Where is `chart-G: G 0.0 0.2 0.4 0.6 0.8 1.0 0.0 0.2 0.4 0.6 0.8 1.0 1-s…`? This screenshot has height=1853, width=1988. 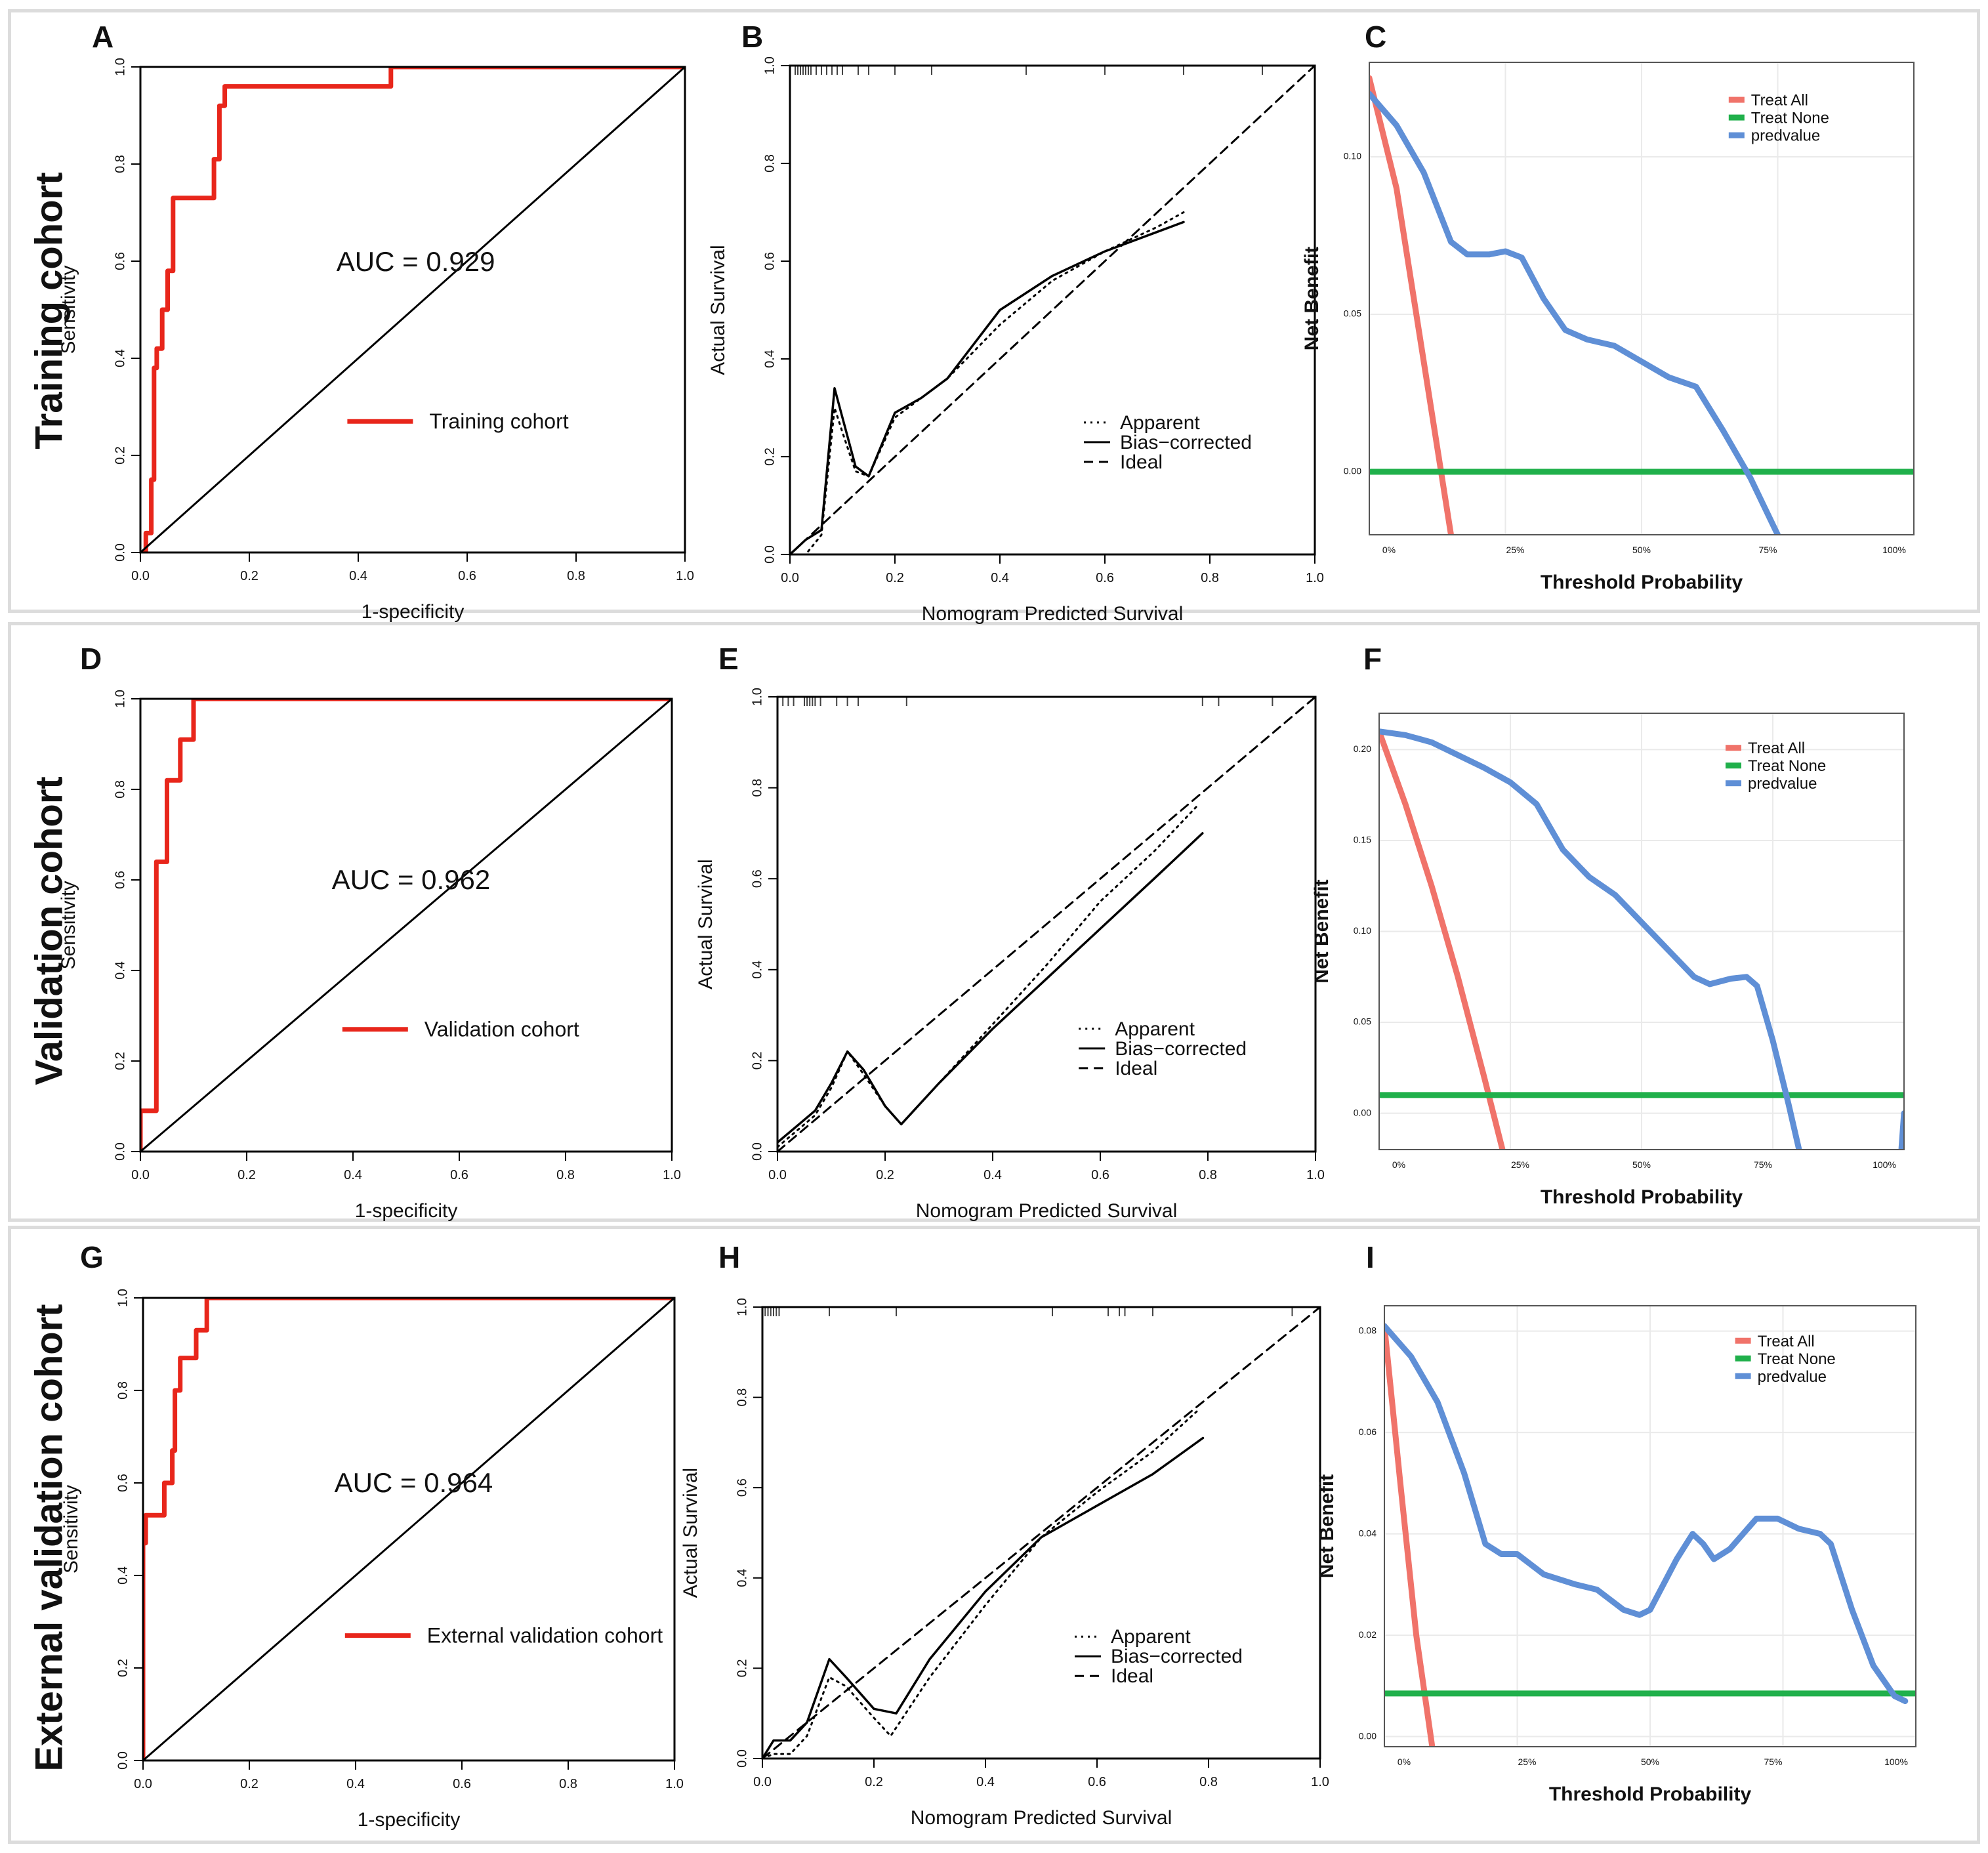 chart-G: G 0.0 0.2 0.4 0.6 0.8 1.0 0.0 0.2 0.4 0.6 0.8 1.0 1-s… is located at coordinates (372, 1535).